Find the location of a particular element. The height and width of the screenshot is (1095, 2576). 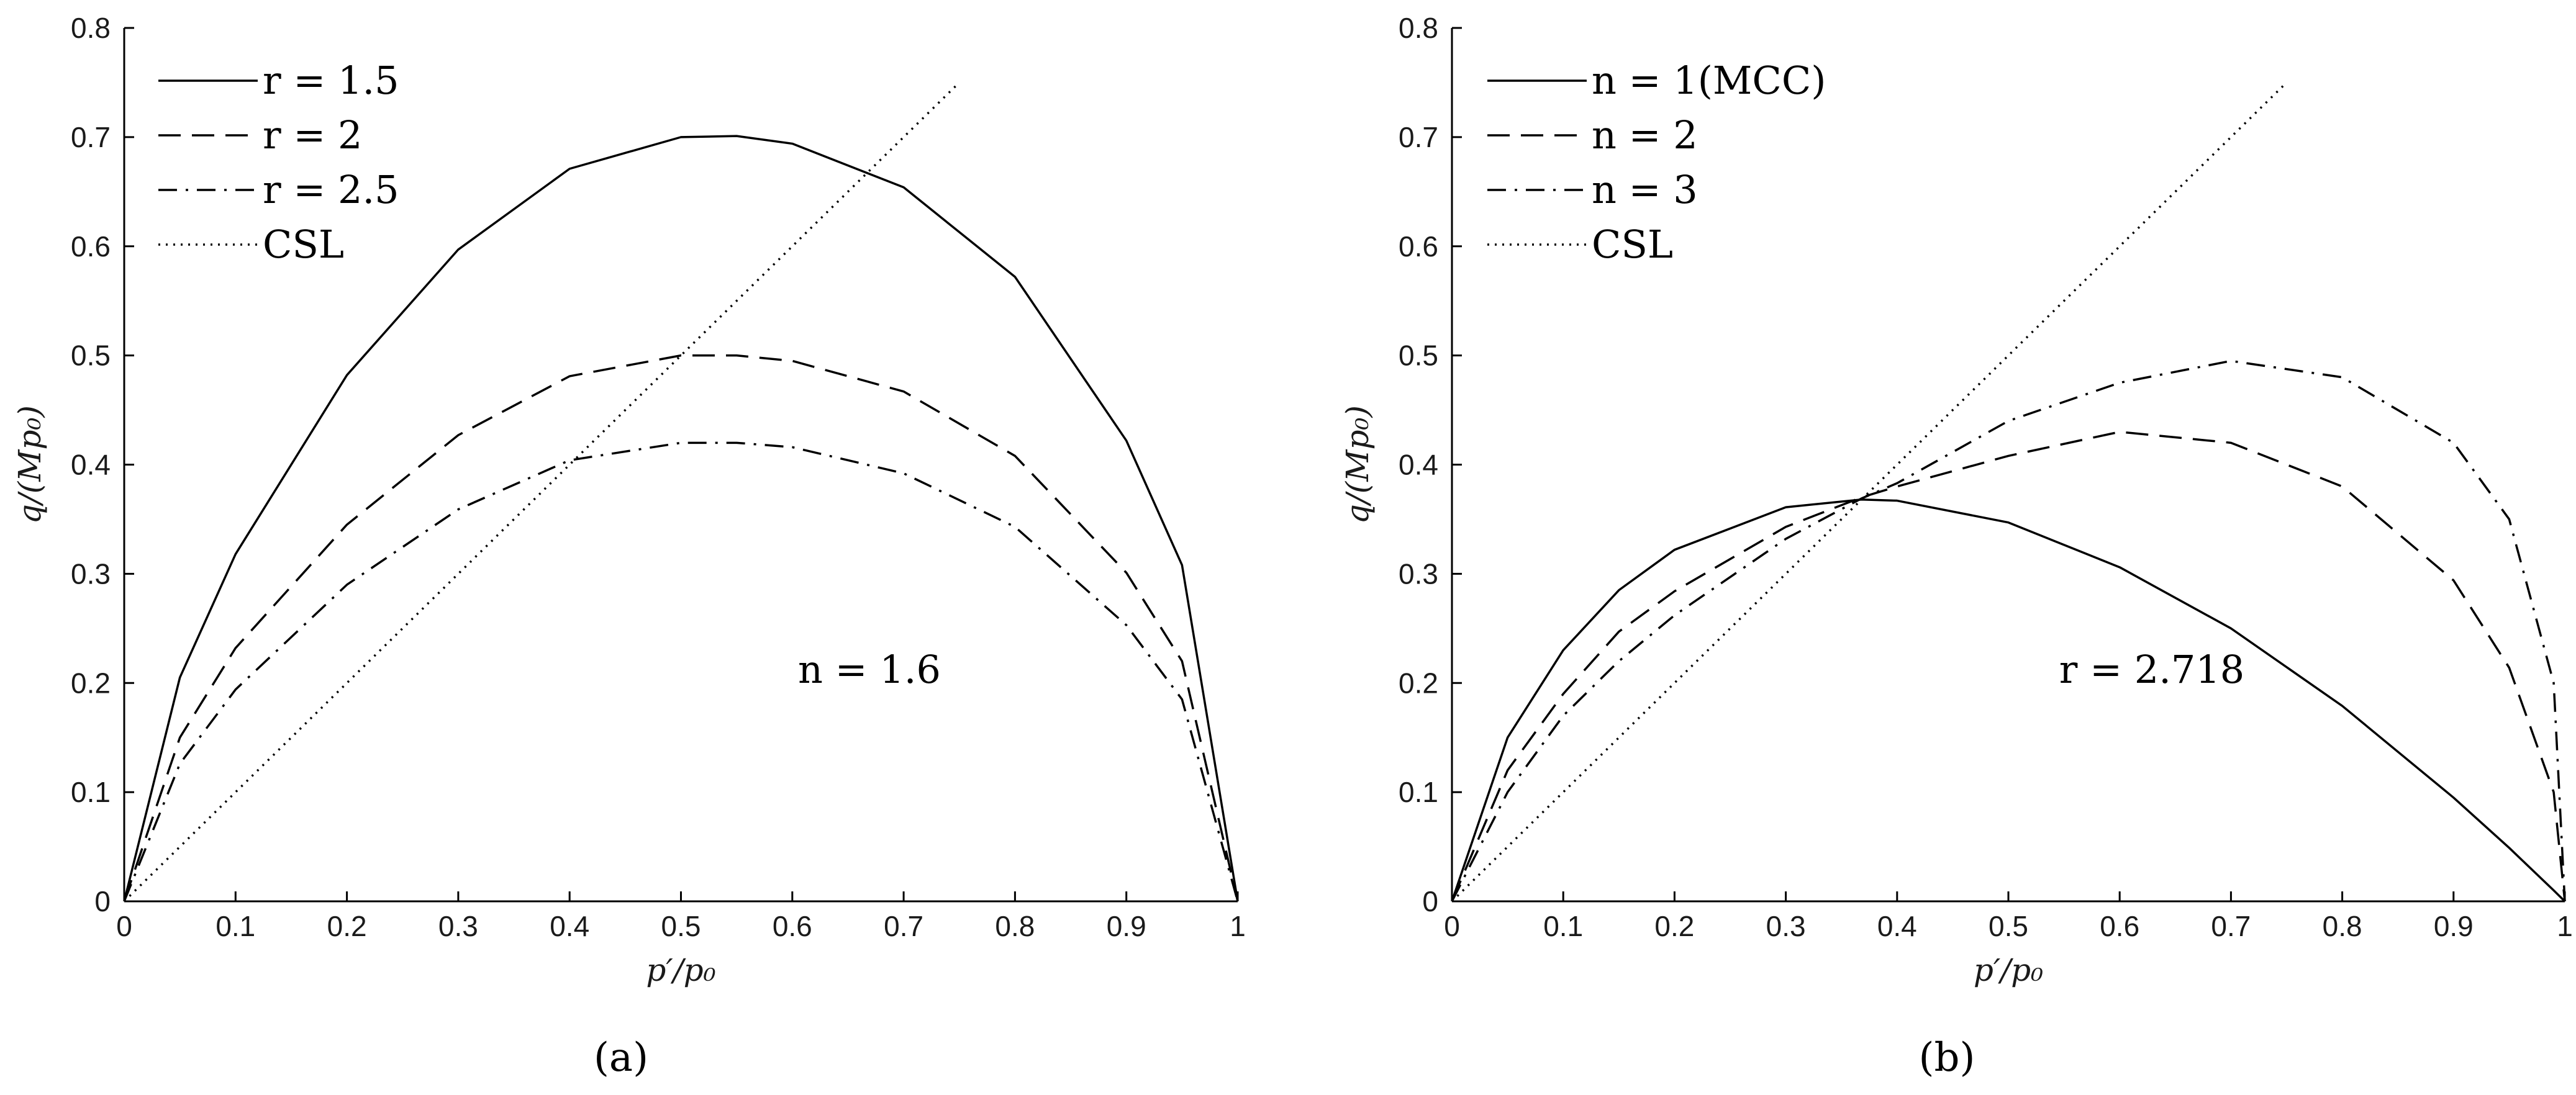

legend-entry: n = 3 is located at coordinates (1645, 189).